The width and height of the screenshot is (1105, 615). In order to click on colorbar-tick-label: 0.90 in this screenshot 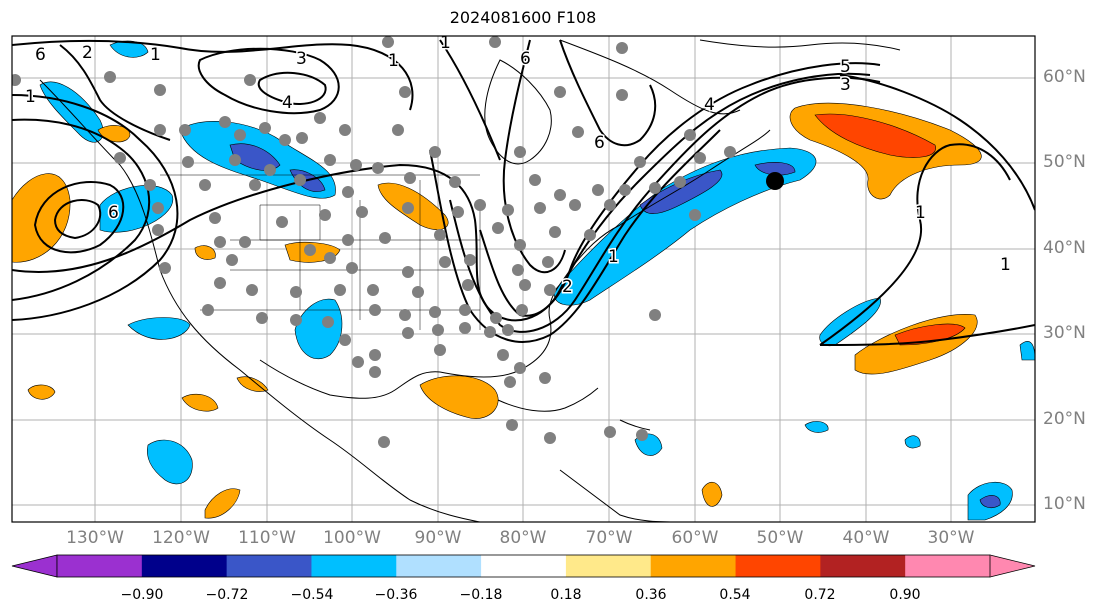, I will do `click(905, 595)`.